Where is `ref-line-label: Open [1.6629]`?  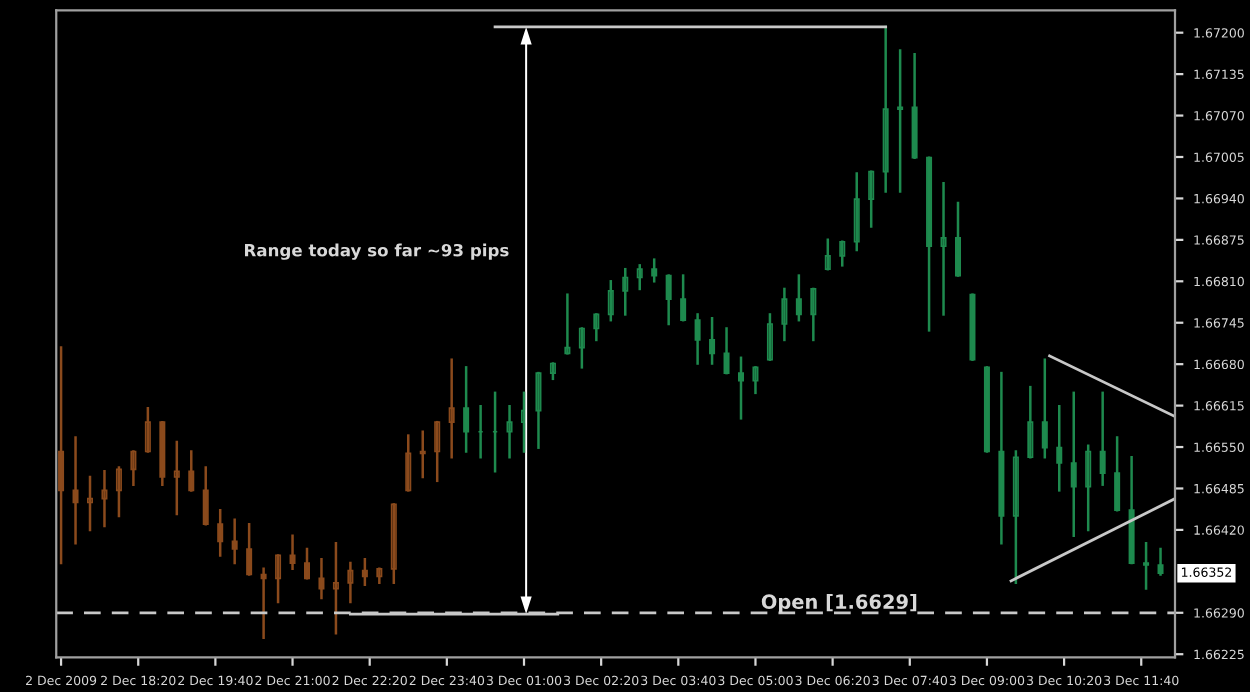 ref-line-label: Open [1.6629] is located at coordinates (839, 603).